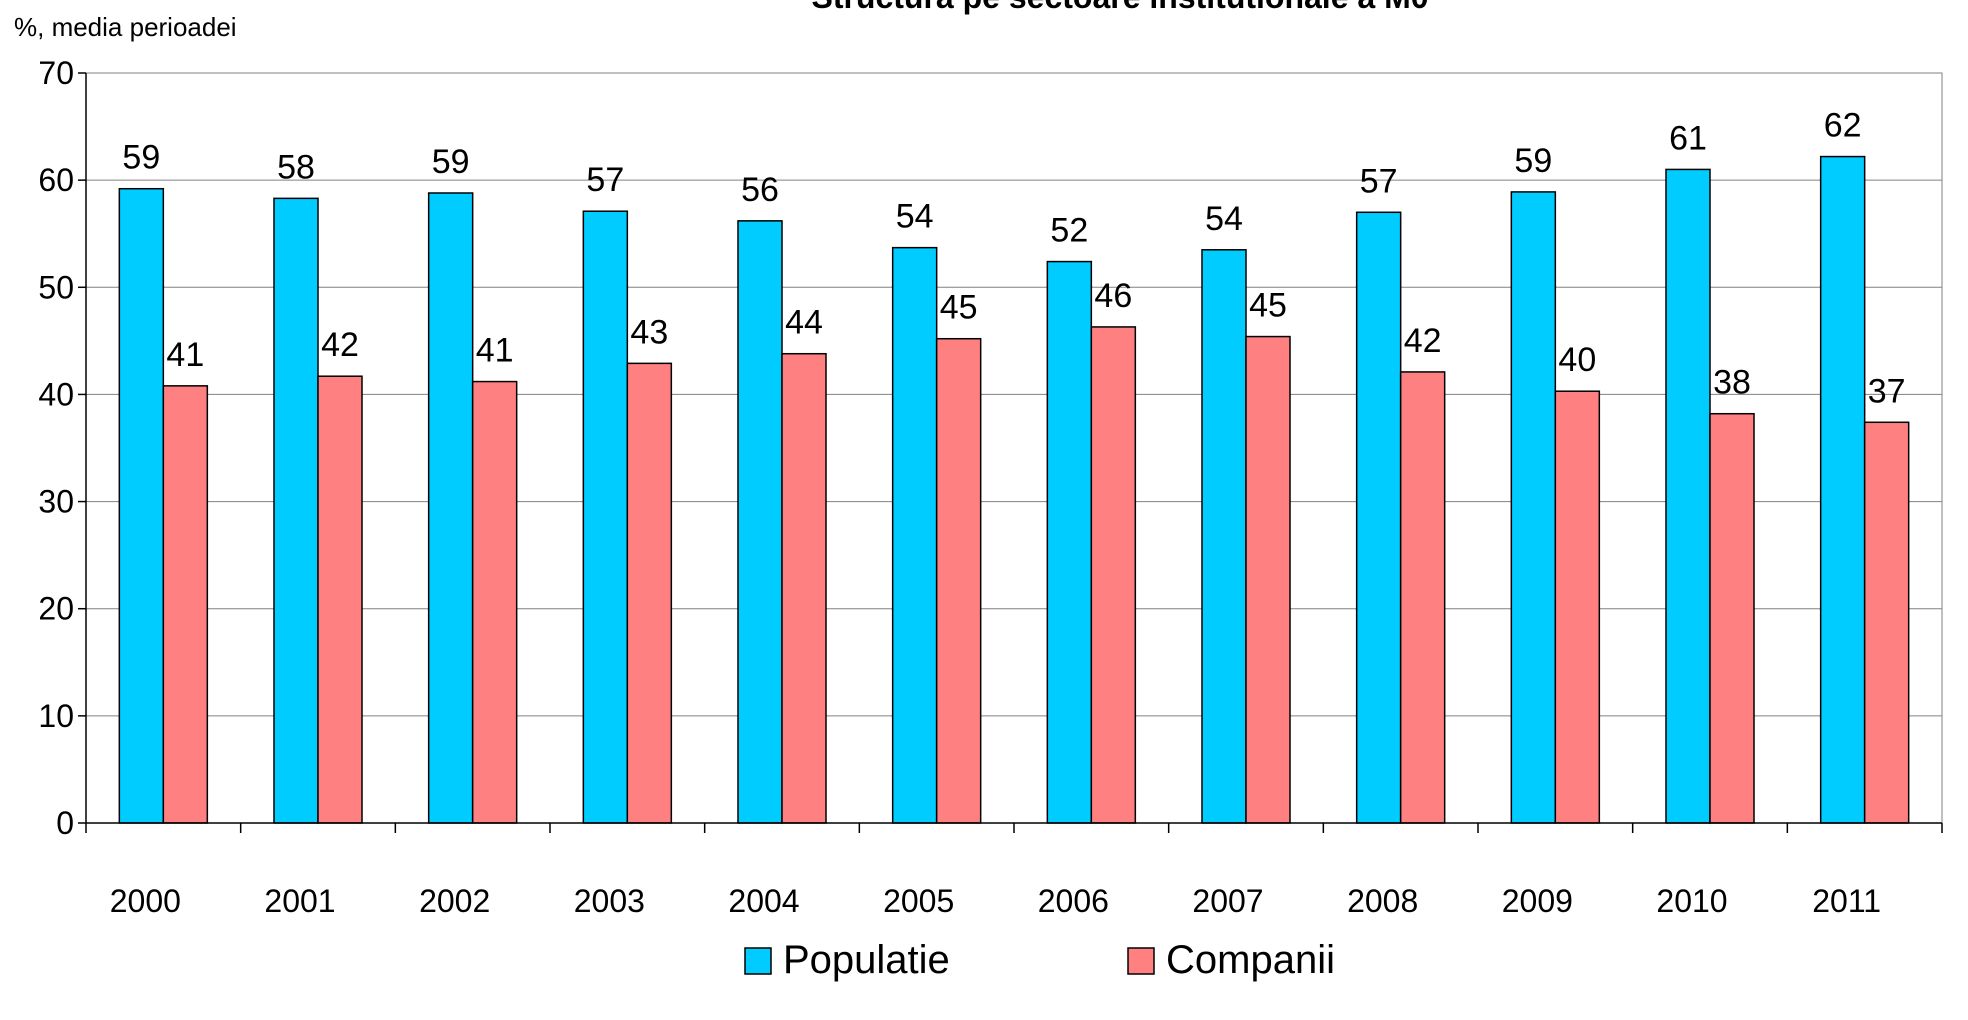 The width and height of the screenshot is (1968, 1020). I want to click on data-label-populatie-2011: 62, so click(1843, 126).